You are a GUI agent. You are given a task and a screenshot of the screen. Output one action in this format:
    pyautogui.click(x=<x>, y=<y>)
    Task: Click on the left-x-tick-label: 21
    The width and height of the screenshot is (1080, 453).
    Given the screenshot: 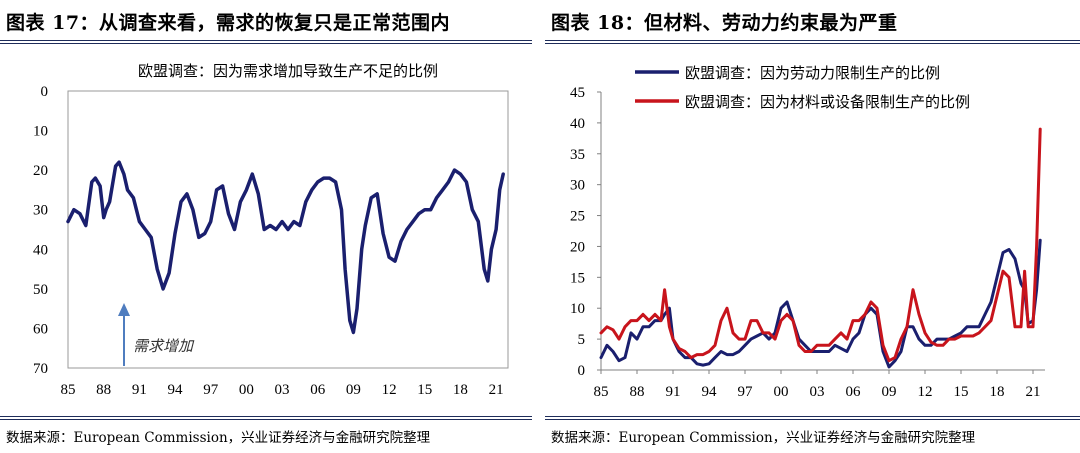 What is the action you would take?
    pyautogui.click(x=496, y=390)
    